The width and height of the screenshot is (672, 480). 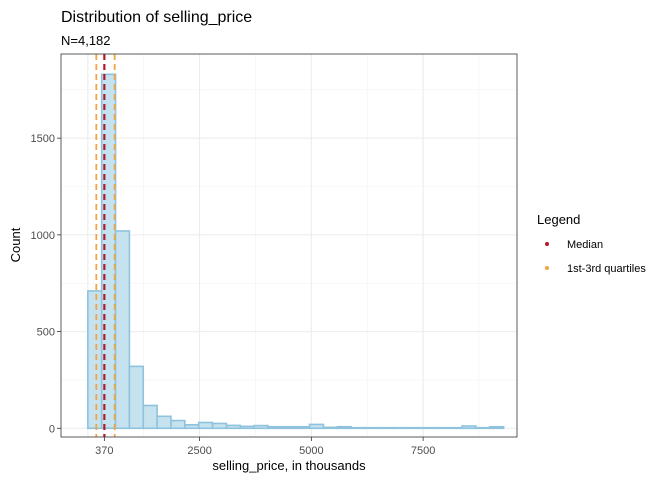 I want to click on y-tick-label: 500, so click(x=46, y=333).